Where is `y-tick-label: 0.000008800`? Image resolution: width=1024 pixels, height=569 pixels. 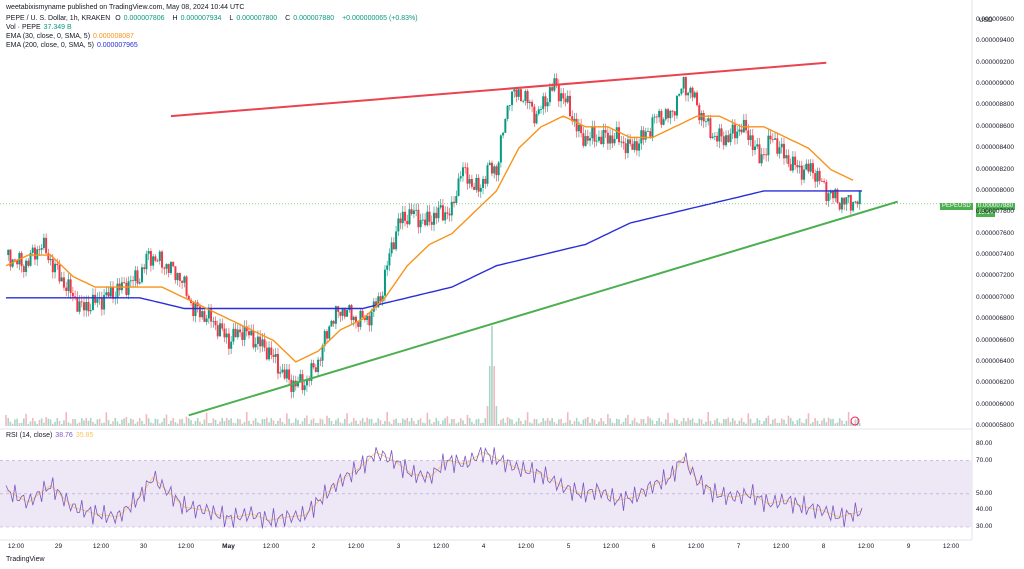 y-tick-label: 0.000008800 is located at coordinates (995, 105).